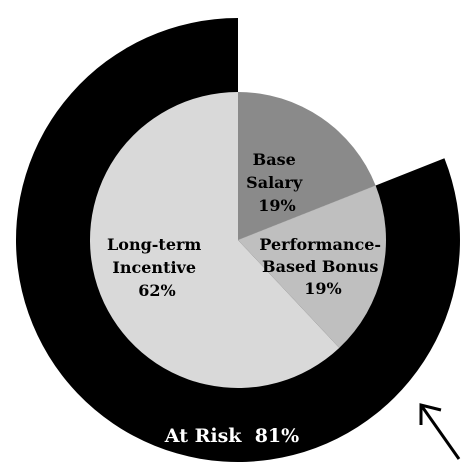 The height and width of the screenshot is (463, 463). I want to click on label-performance-bonus: Performance- Based Bonus 19%, so click(322, 266).